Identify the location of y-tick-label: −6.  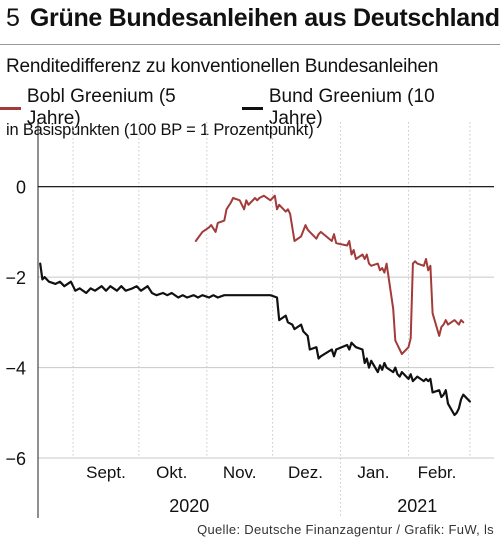
(15, 459).